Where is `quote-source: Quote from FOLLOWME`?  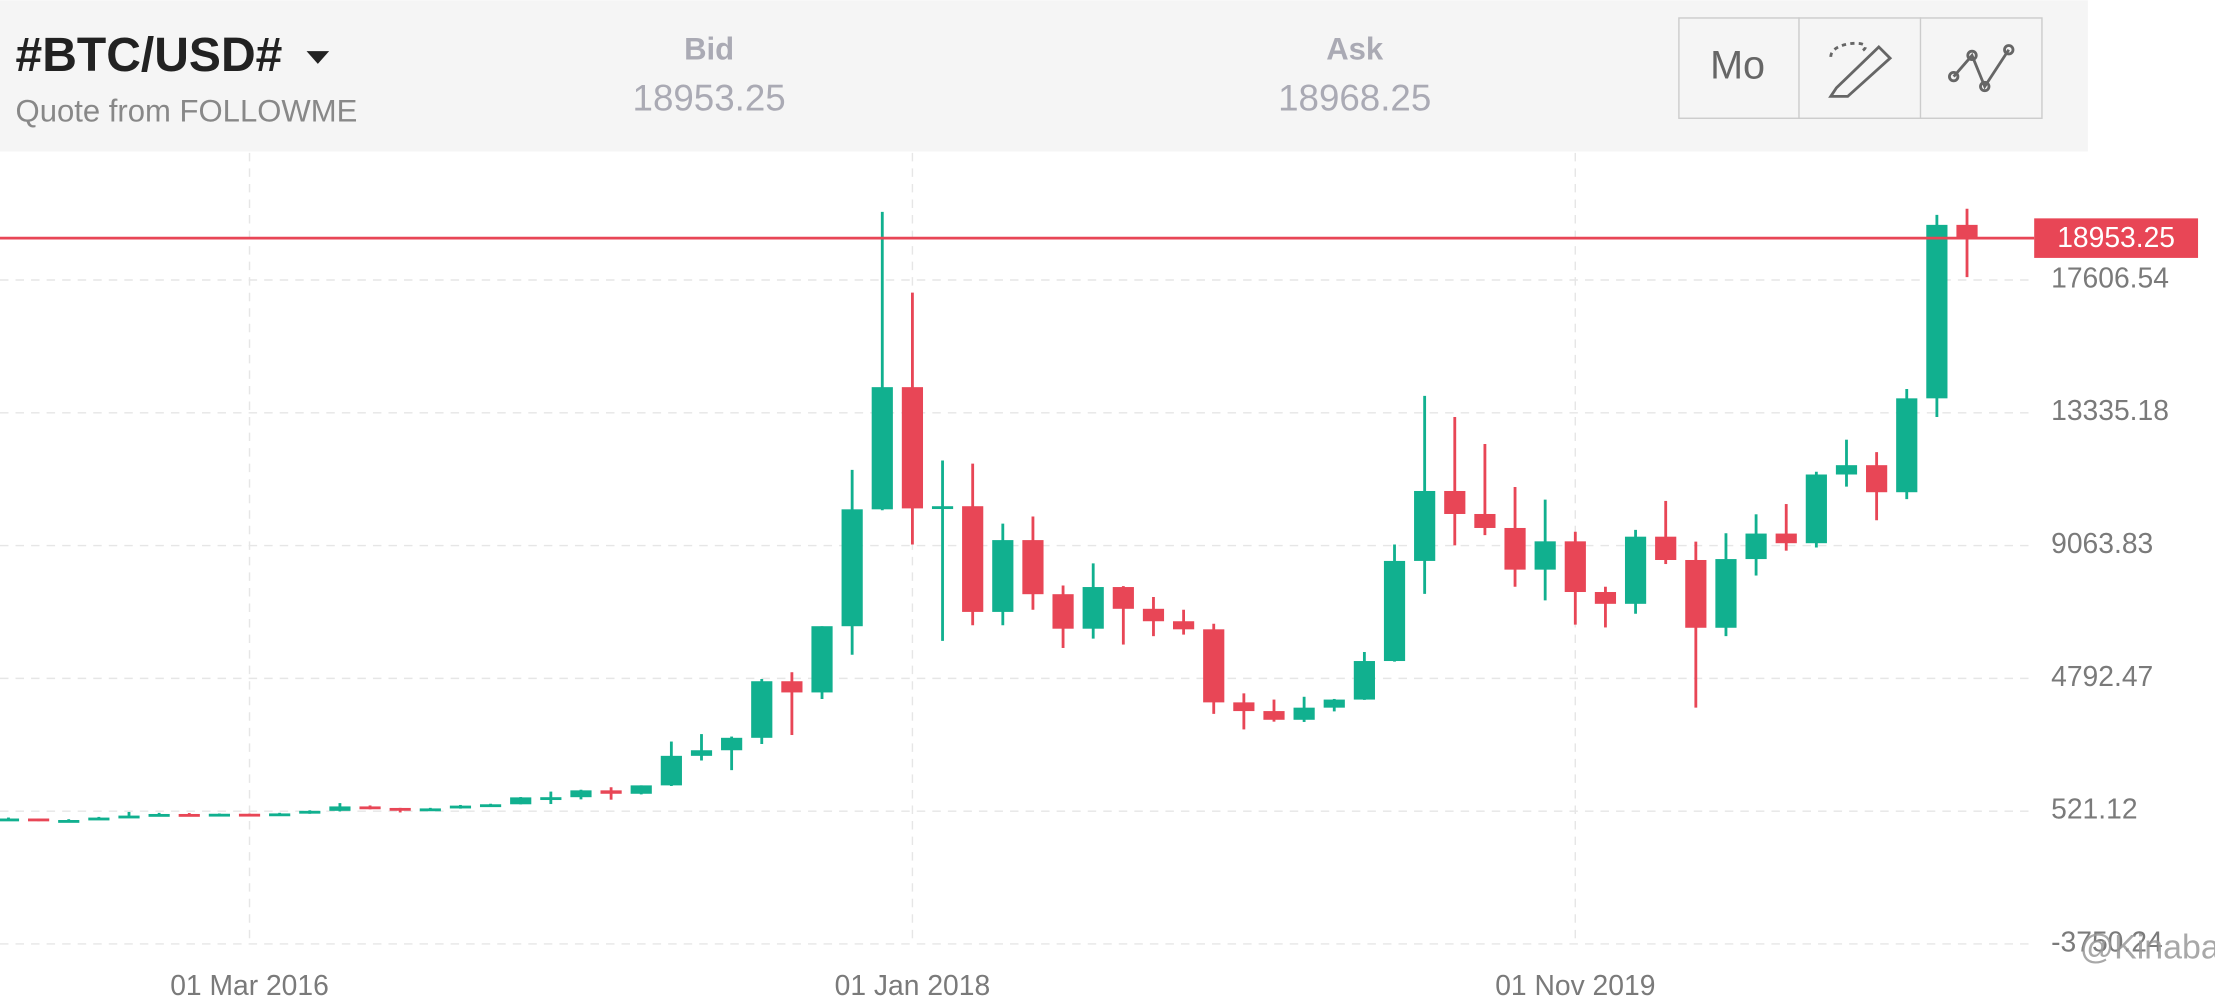 quote-source: Quote from FOLLOWME is located at coordinates (187, 111).